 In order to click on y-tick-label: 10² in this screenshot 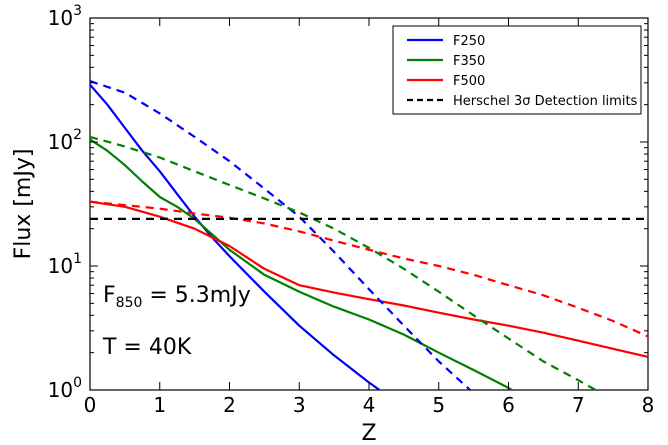, I will do `click(65, 140)`.